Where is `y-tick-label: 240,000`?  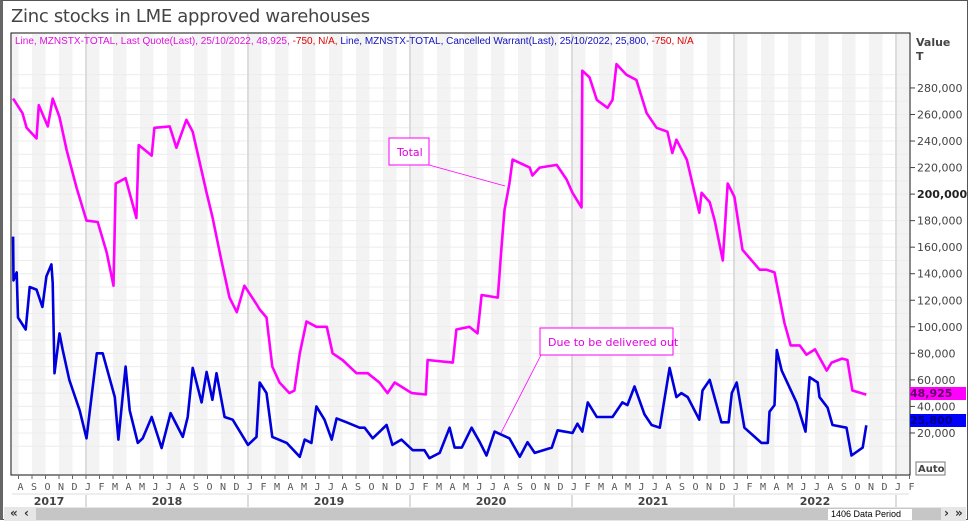 y-tick-label: 240,000 is located at coordinates (940, 141).